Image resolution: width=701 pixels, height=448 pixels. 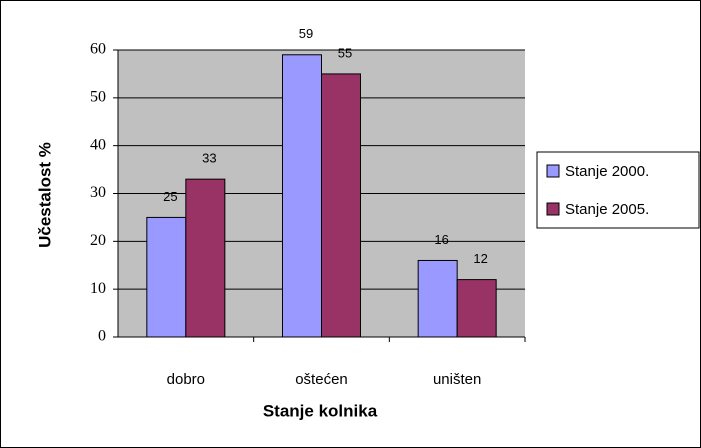 What do you see at coordinates (44, 195) in the screenshot?
I see `y-axis-label: Učestalost %` at bounding box center [44, 195].